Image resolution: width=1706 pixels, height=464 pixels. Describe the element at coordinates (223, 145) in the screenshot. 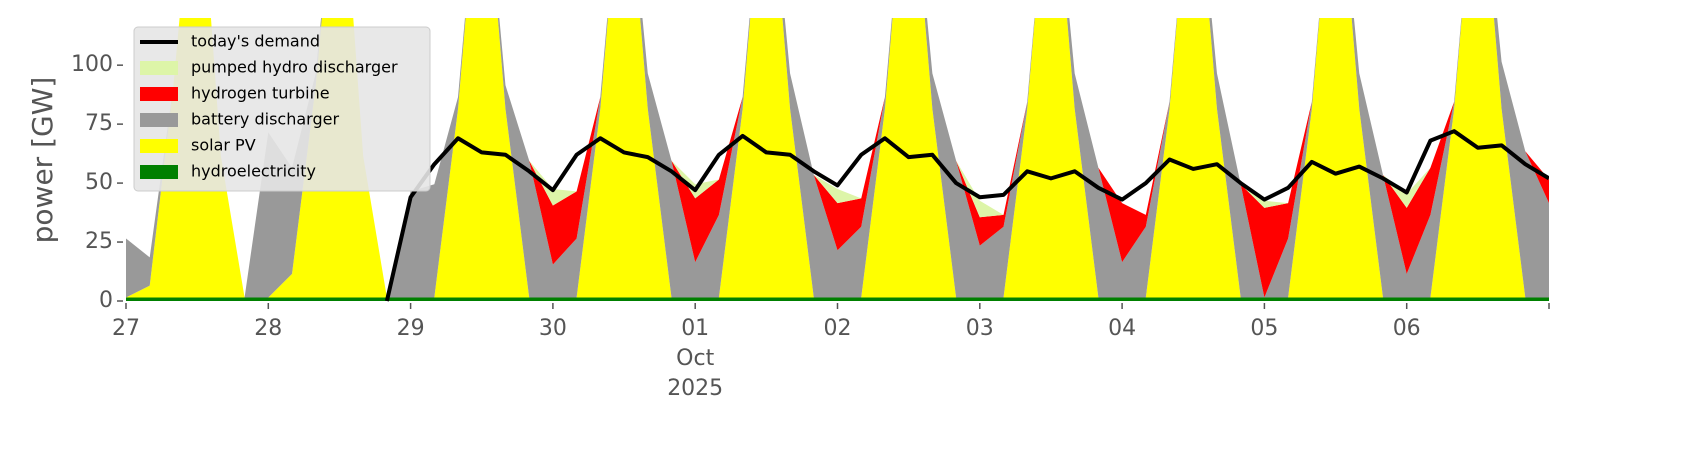

I see `legend-label: solar PV` at that location.